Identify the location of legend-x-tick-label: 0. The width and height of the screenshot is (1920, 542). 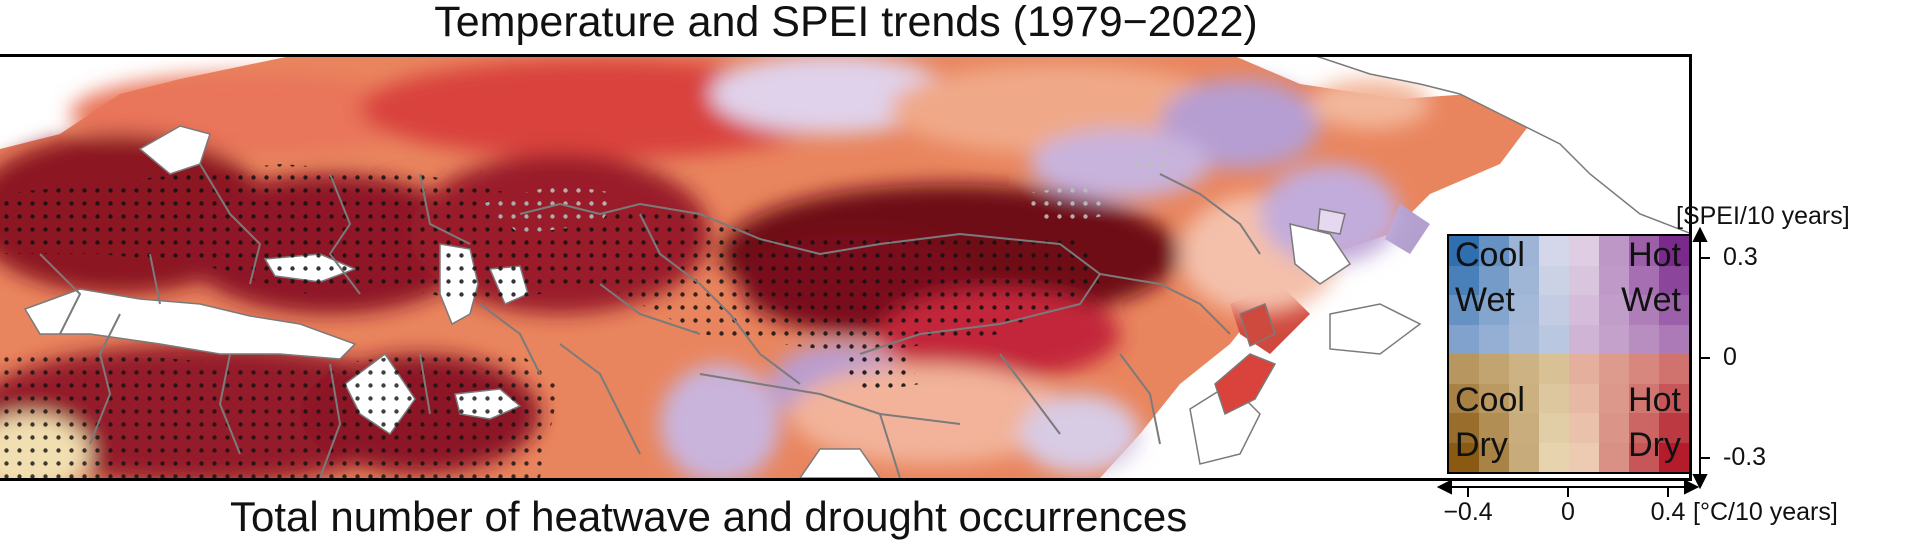
(1568, 512).